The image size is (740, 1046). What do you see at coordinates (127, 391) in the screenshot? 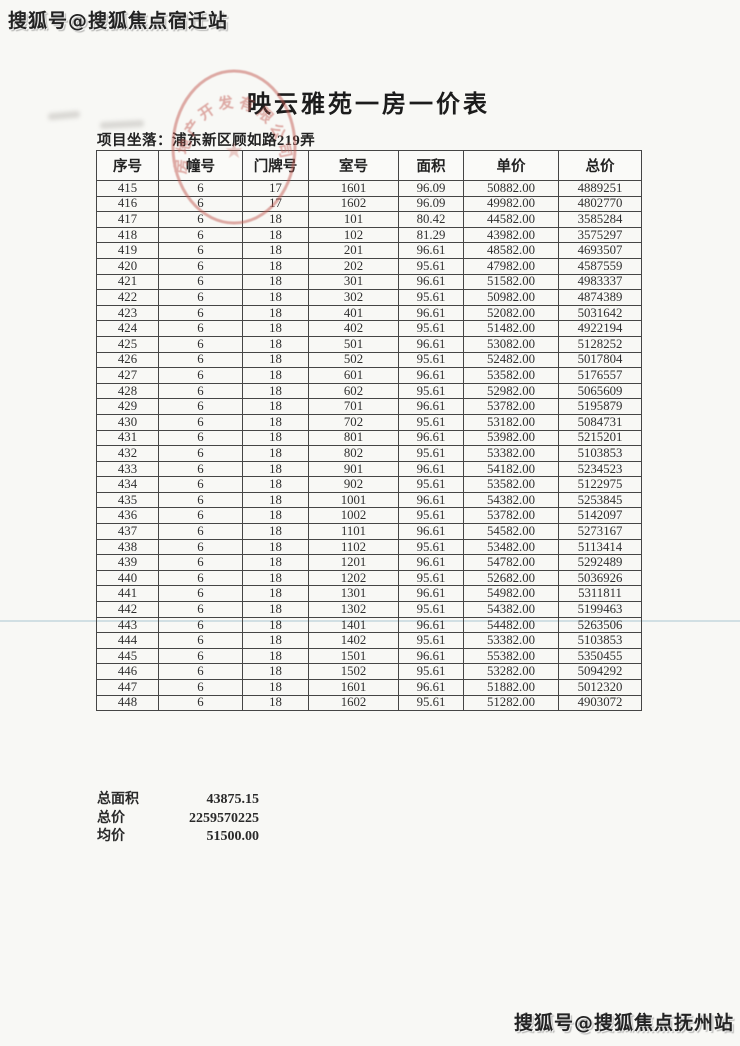
I see `table-cell: 428` at bounding box center [127, 391].